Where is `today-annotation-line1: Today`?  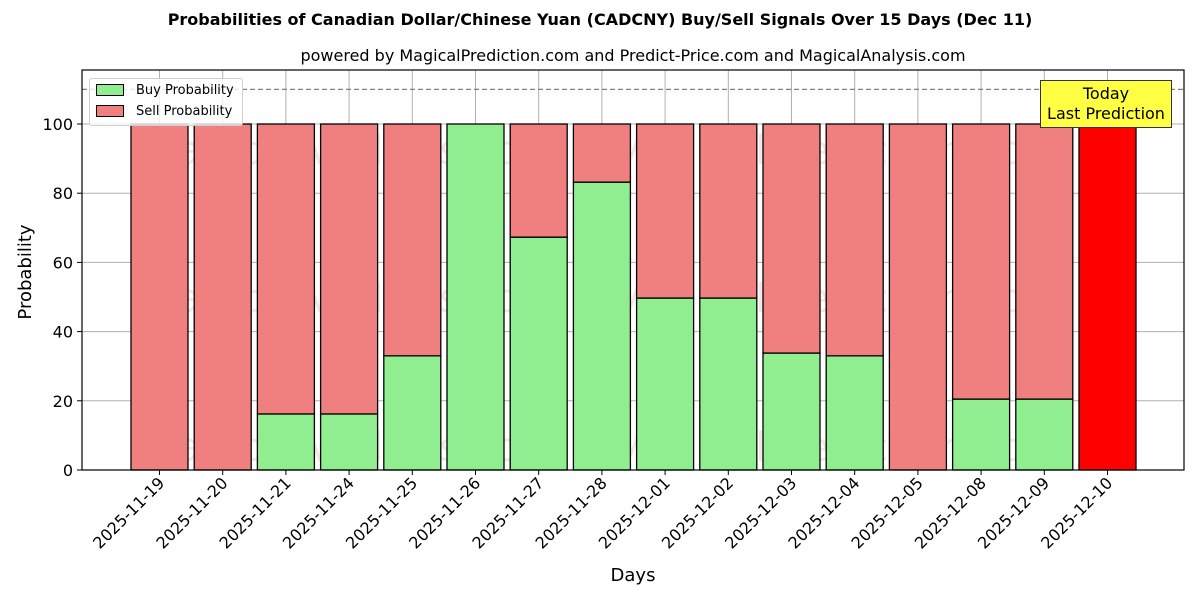 today-annotation-line1: Today is located at coordinates (1106, 93).